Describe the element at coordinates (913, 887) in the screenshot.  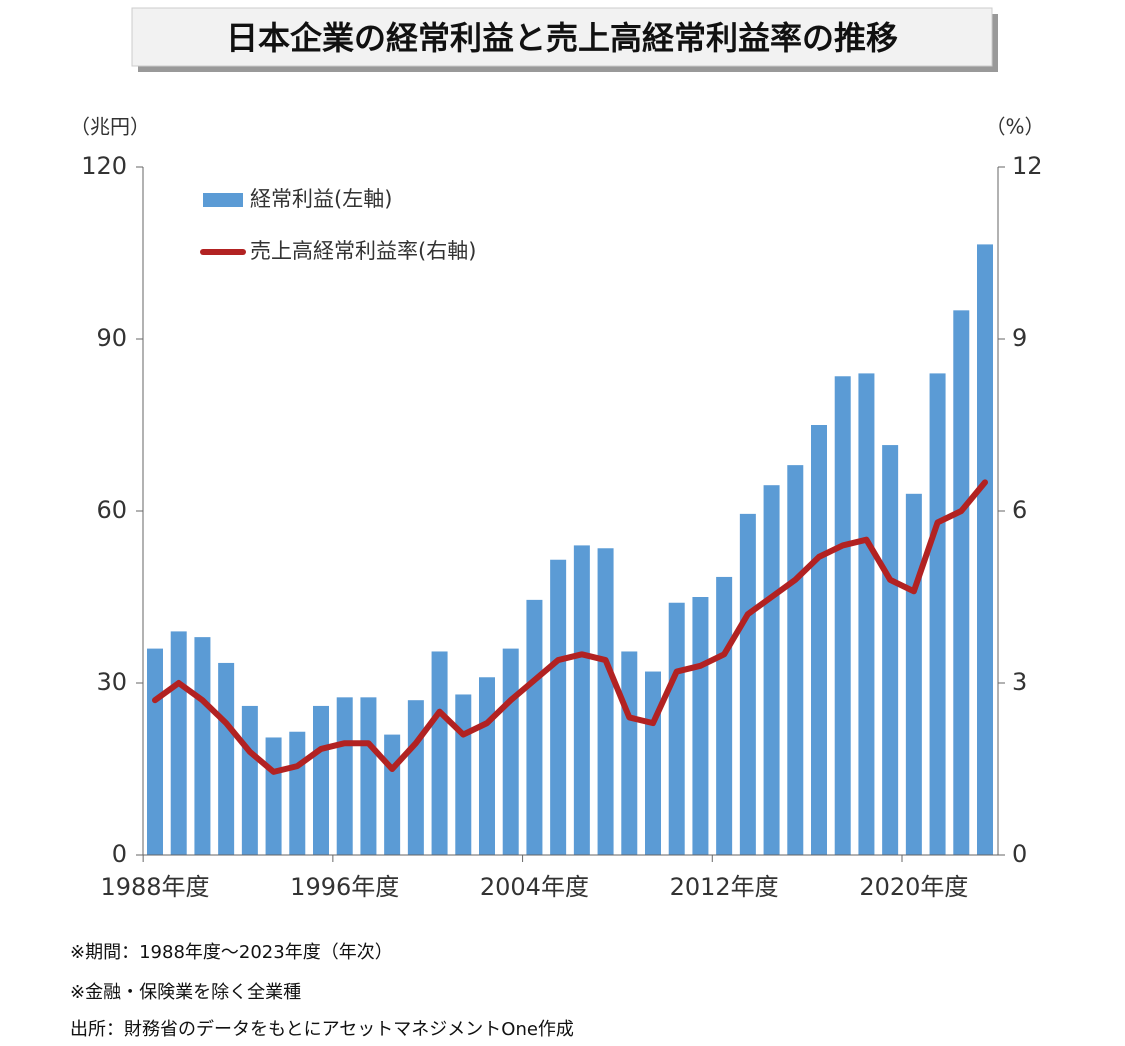
I see `x-tick-label: 2020年度` at that location.